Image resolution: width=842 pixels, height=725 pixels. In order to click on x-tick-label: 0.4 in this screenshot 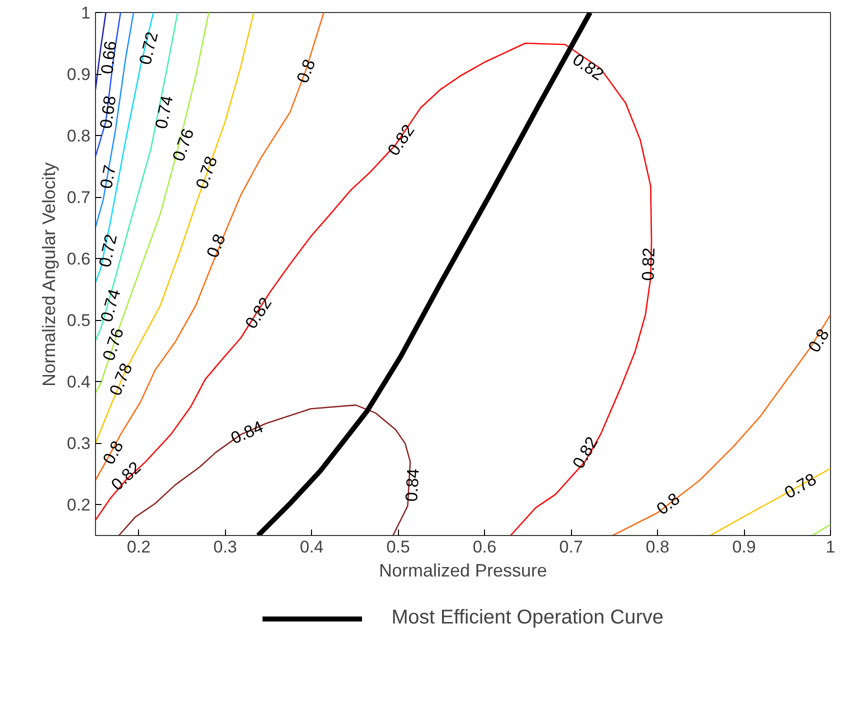, I will do `click(312, 547)`.